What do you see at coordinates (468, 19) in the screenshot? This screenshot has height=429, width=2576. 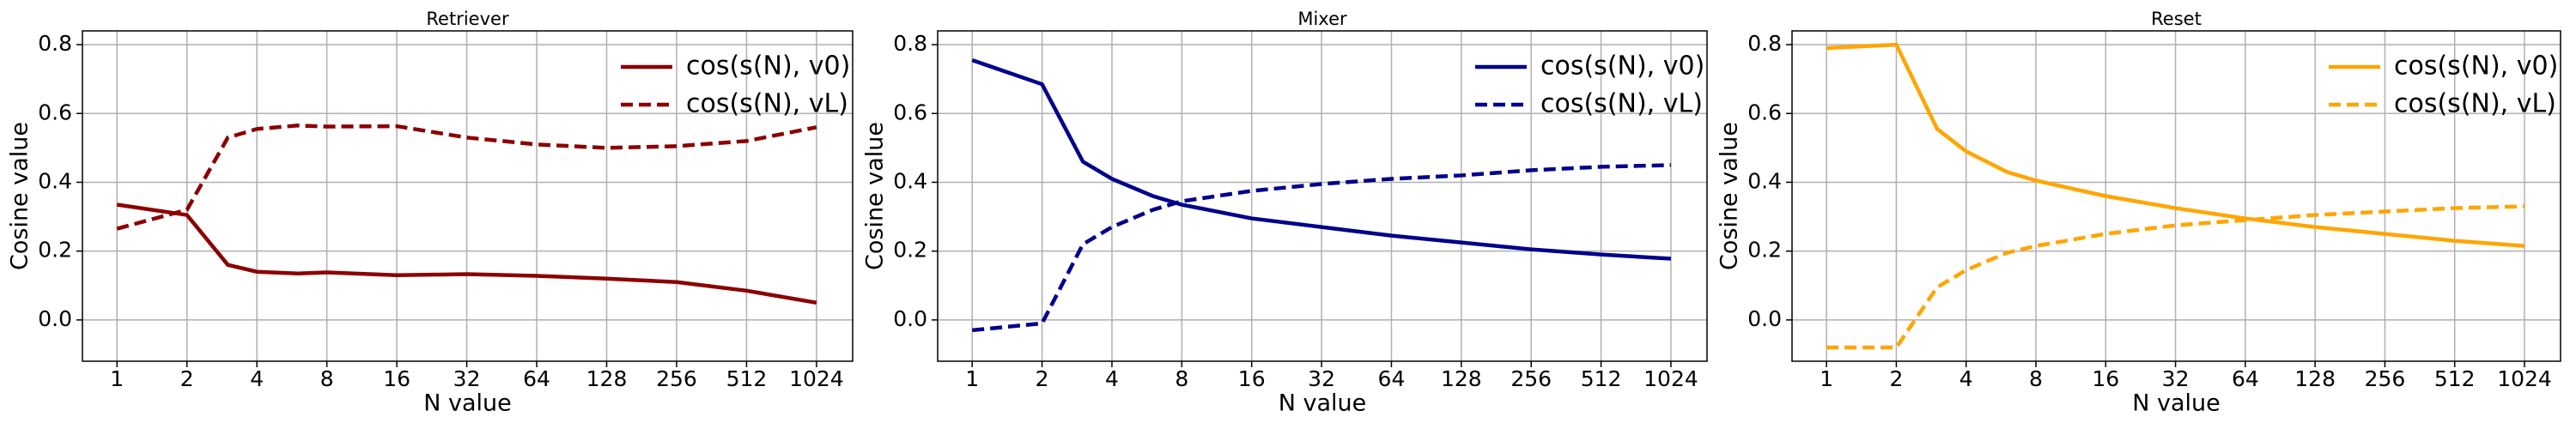 I see `chart-title: Retriever` at bounding box center [468, 19].